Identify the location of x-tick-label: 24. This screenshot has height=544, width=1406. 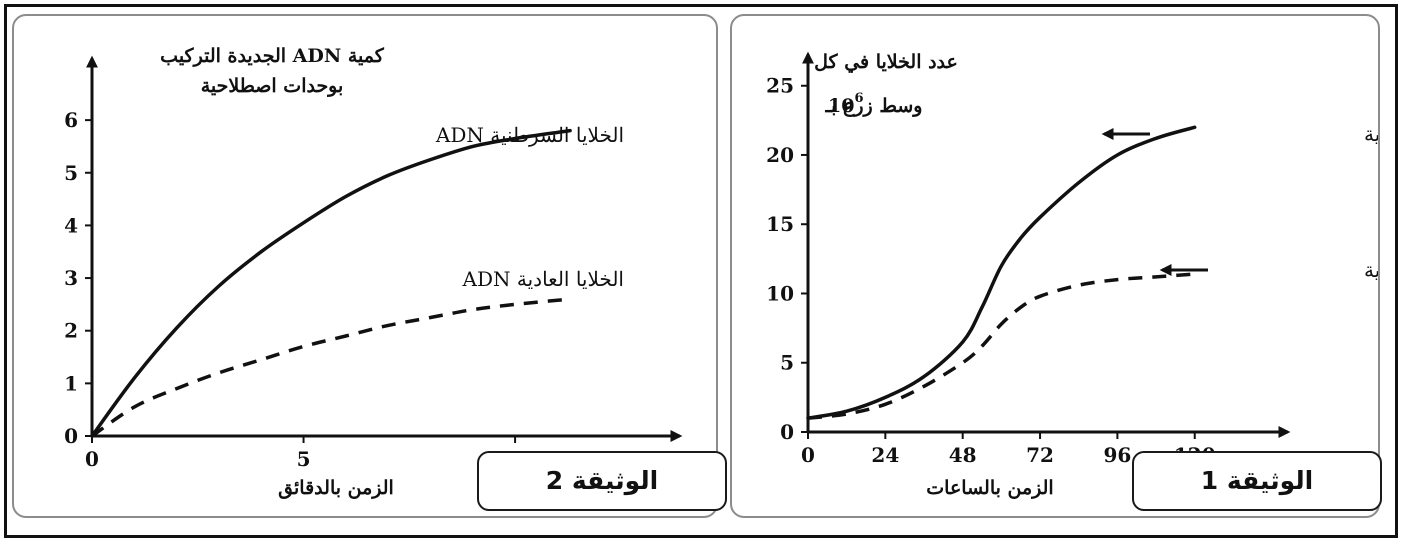
(885, 455).